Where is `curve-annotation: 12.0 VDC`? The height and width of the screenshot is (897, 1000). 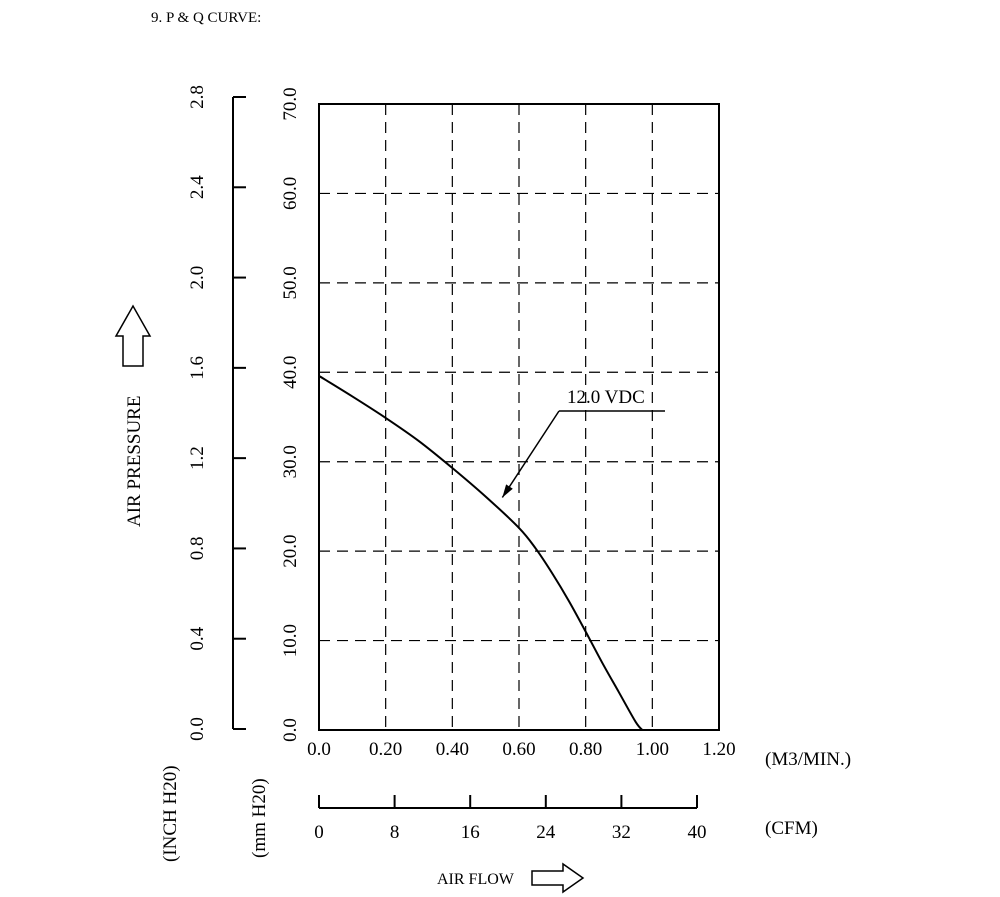 curve-annotation: 12.0 VDC is located at coordinates (583, 442).